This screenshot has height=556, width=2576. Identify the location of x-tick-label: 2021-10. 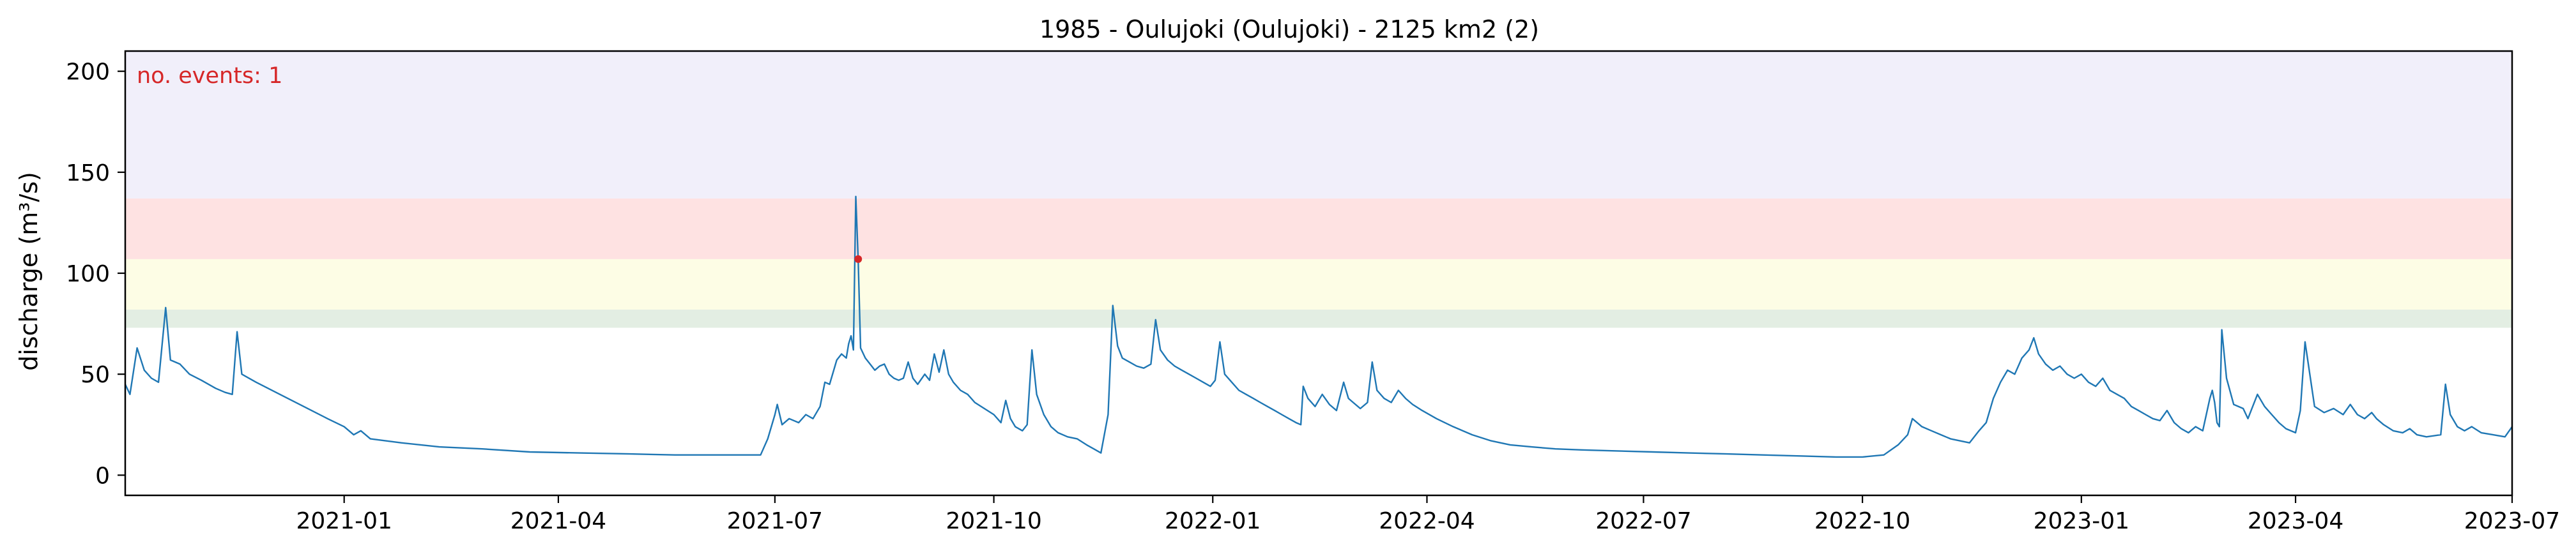
(993, 521).